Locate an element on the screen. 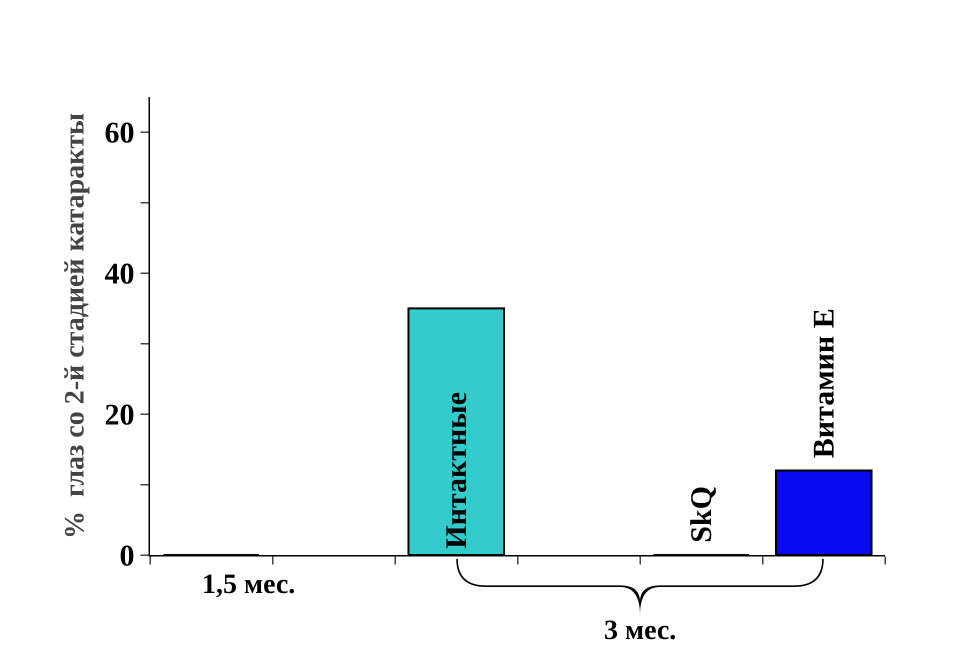 The image size is (979, 663). text: 1,5 мес. is located at coordinates (249, 584).